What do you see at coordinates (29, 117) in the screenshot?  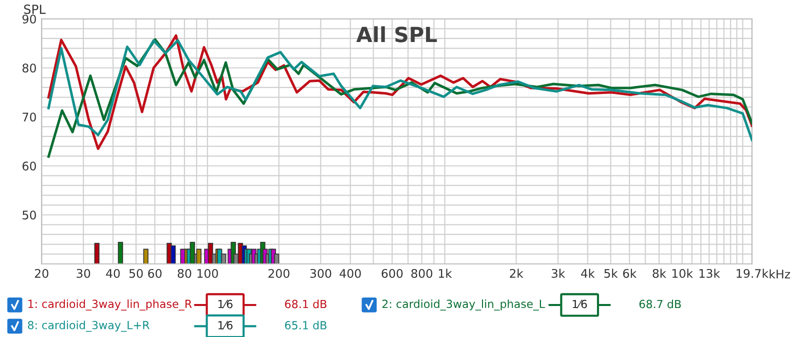 I see `y-tick-label: 70` at bounding box center [29, 117].